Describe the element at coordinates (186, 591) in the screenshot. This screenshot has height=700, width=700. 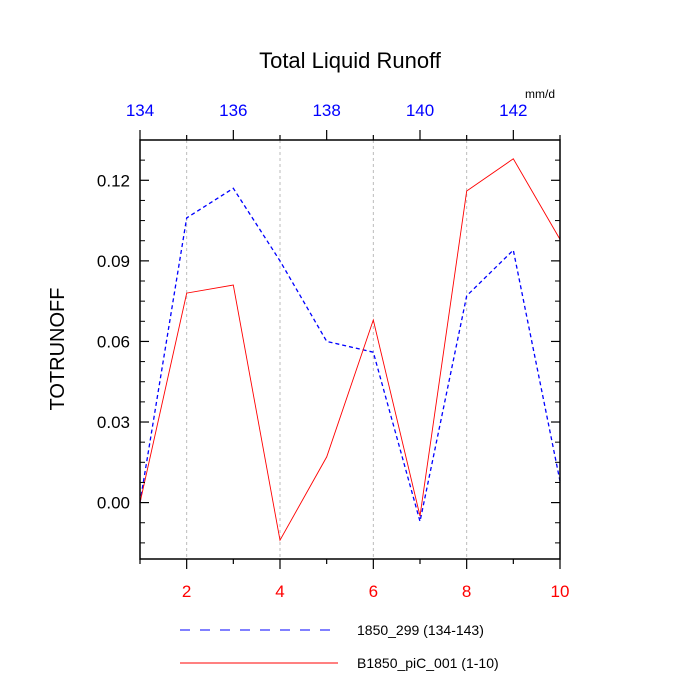
I see `x-bottom-tick-label: 2` at that location.